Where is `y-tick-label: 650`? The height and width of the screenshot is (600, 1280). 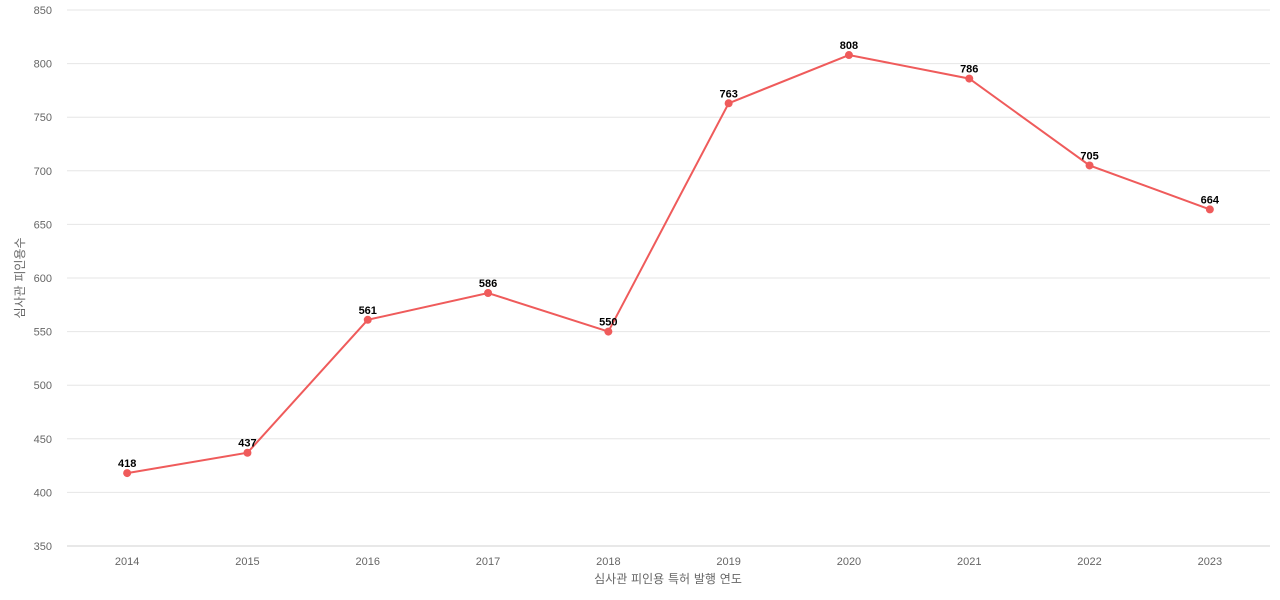 y-tick-label: 650 is located at coordinates (43, 225).